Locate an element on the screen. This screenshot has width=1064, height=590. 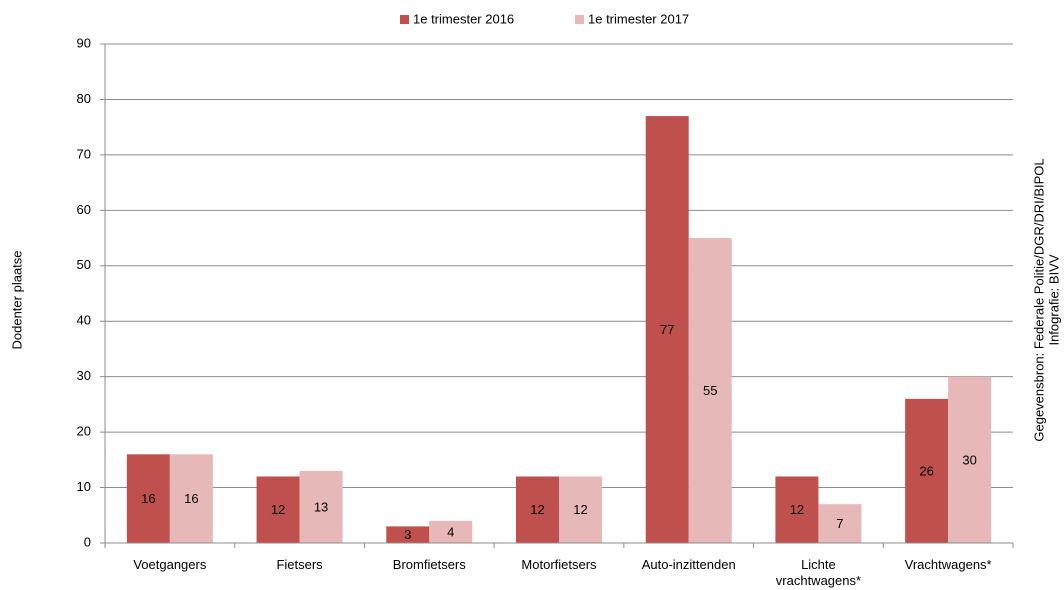
y-axis-label: Dodenter plaatse is located at coordinates (16, 299).